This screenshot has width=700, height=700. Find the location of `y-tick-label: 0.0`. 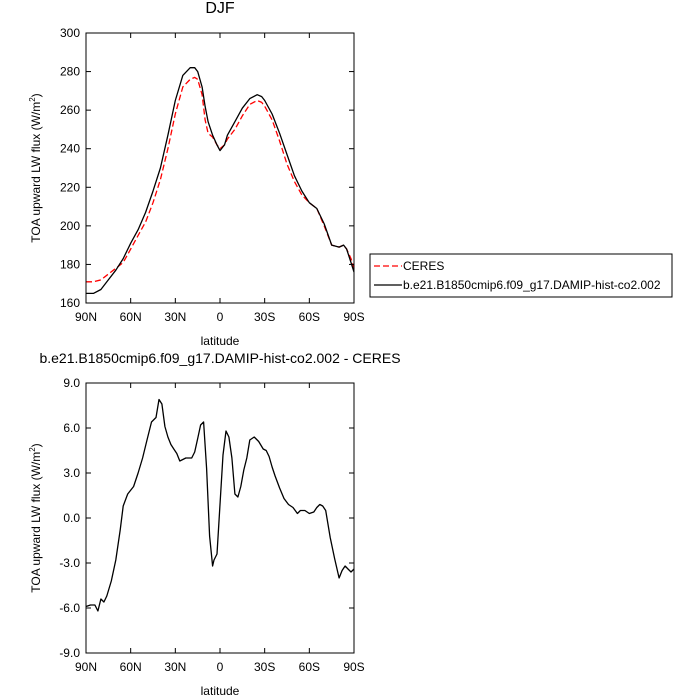

y-tick-label: 0.0 is located at coordinates (71, 518).